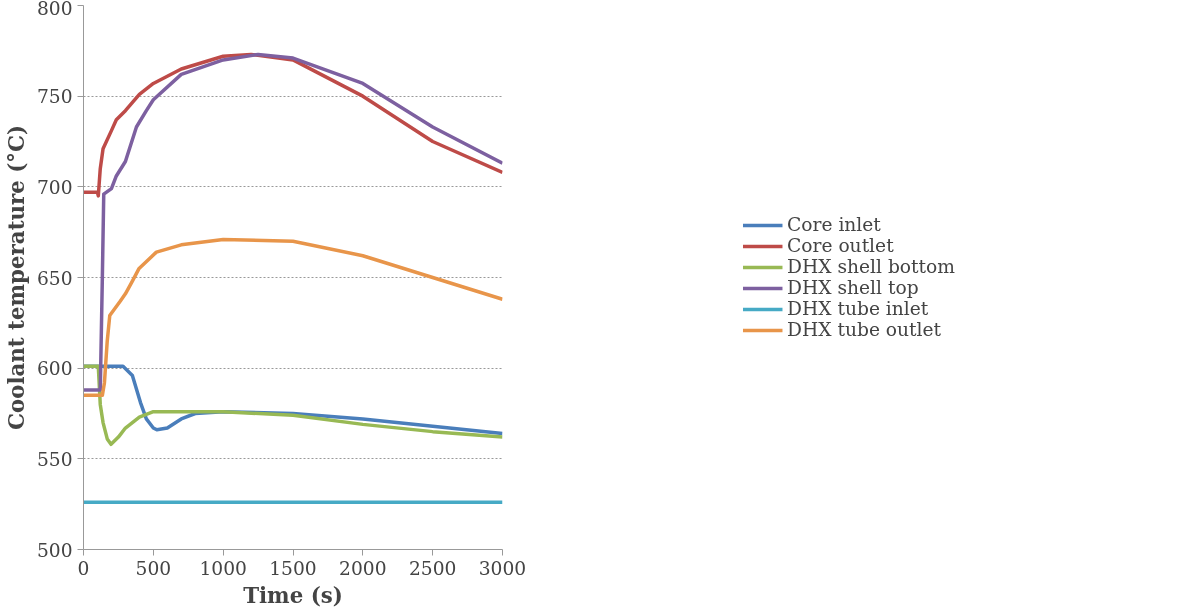  What do you see at coordinates (293, 595) in the screenshot?
I see `x-axis-title: Time (s)` at bounding box center [293, 595].